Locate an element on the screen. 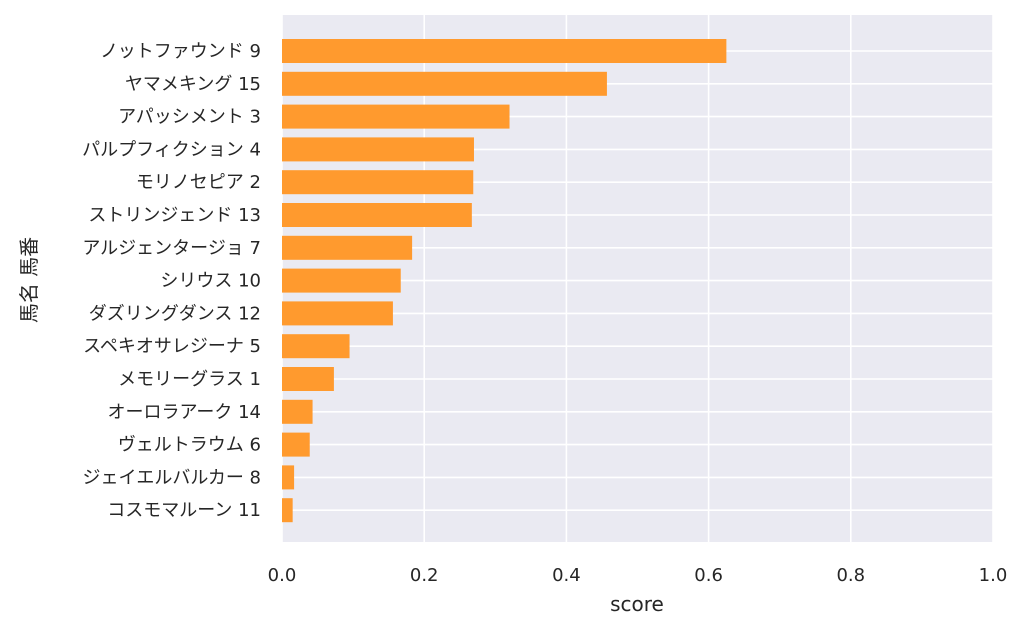 This screenshot has height=629, width=1024. y-tick-label: ストリンジェンド 13 is located at coordinates (174, 215).